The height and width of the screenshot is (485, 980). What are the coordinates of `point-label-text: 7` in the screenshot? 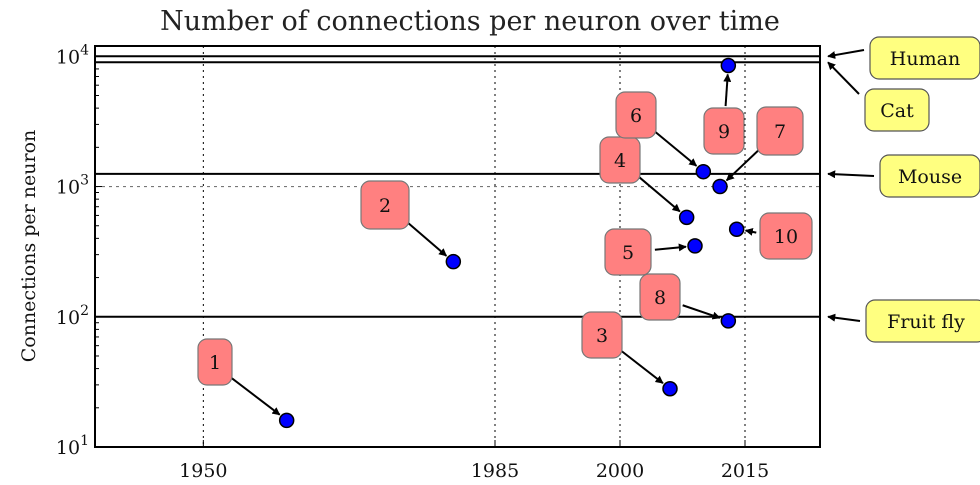 It's located at (780, 132).